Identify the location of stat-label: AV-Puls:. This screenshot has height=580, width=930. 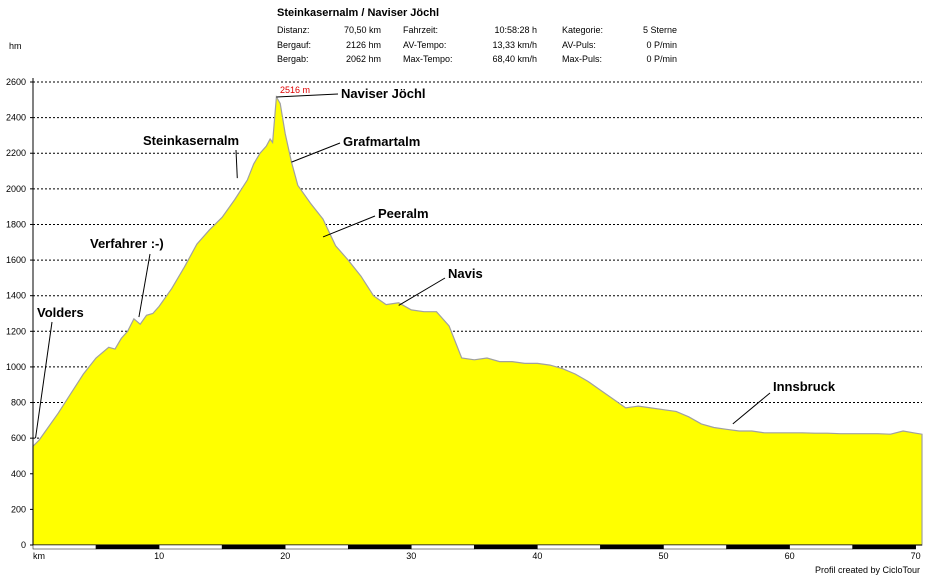
(579, 45).